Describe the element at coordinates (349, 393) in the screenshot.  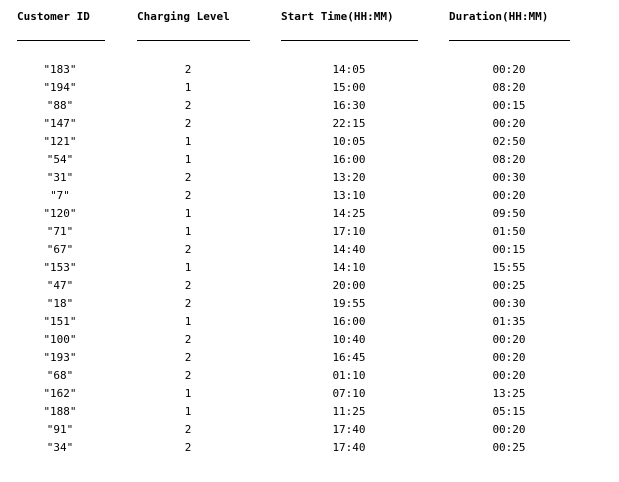
I see `start-time-cell: 07:10` at that location.